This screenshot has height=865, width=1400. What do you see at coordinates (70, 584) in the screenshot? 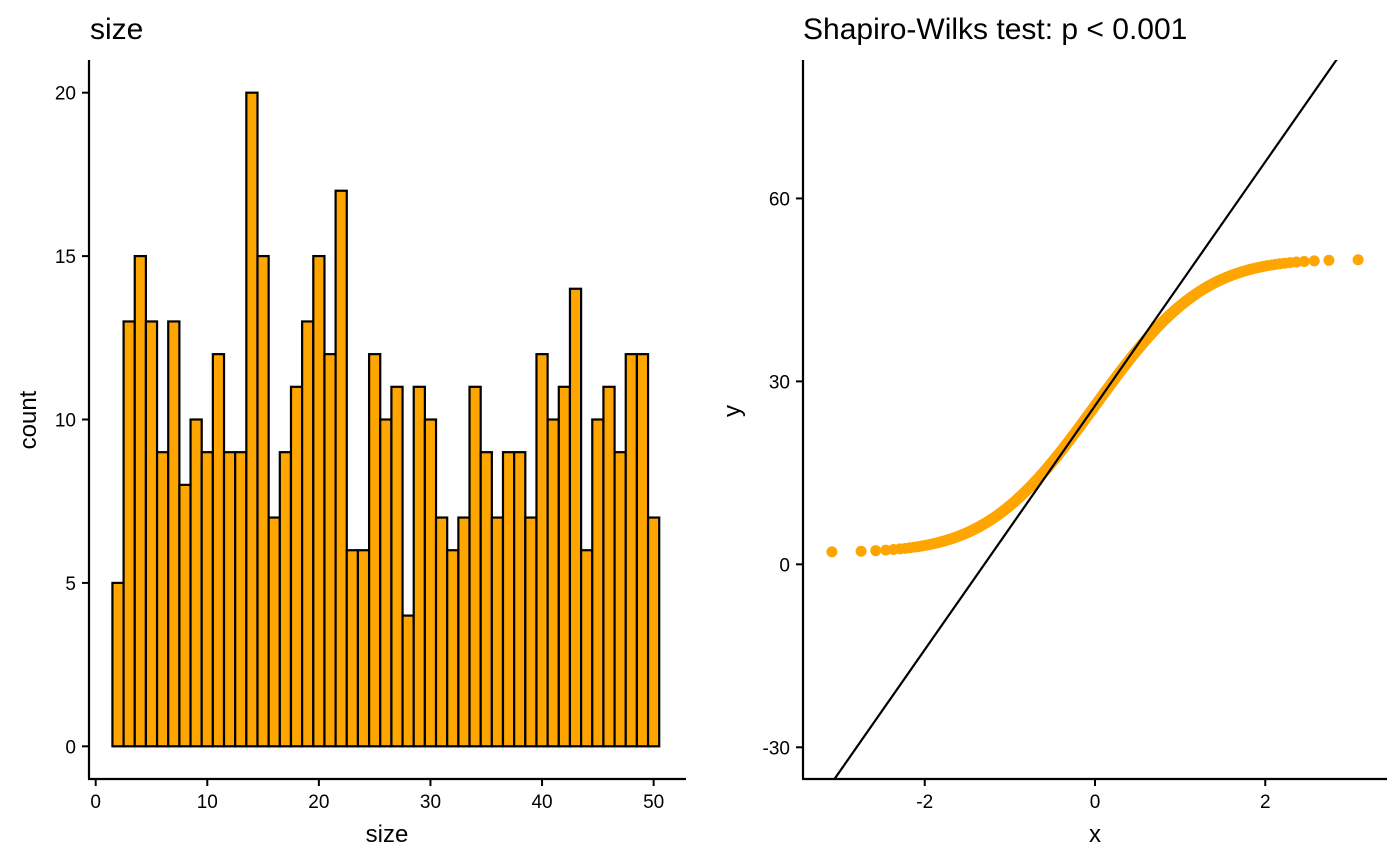
I see `histogram-y-tick-label: 5` at bounding box center [70, 584].